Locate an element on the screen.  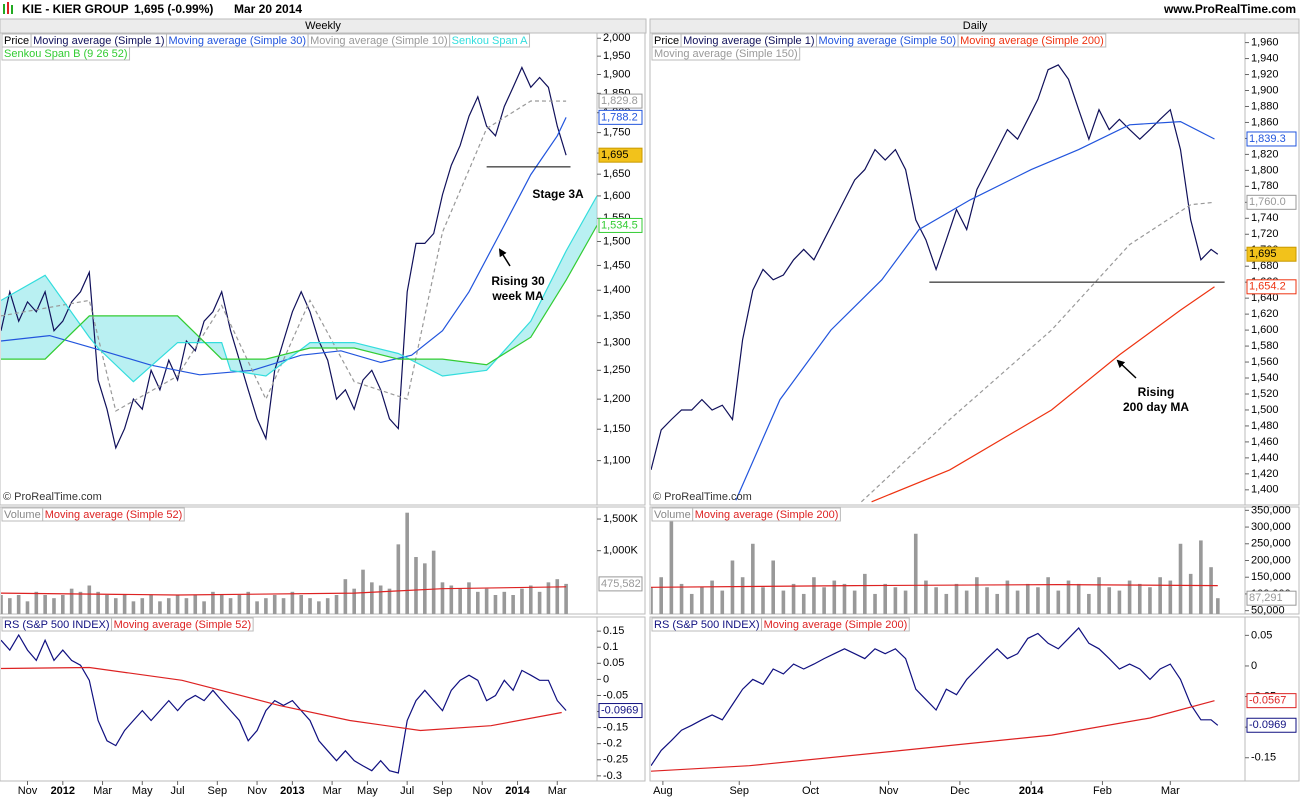
y-tick-label: 1,600 is located at coordinates (1265, 330).